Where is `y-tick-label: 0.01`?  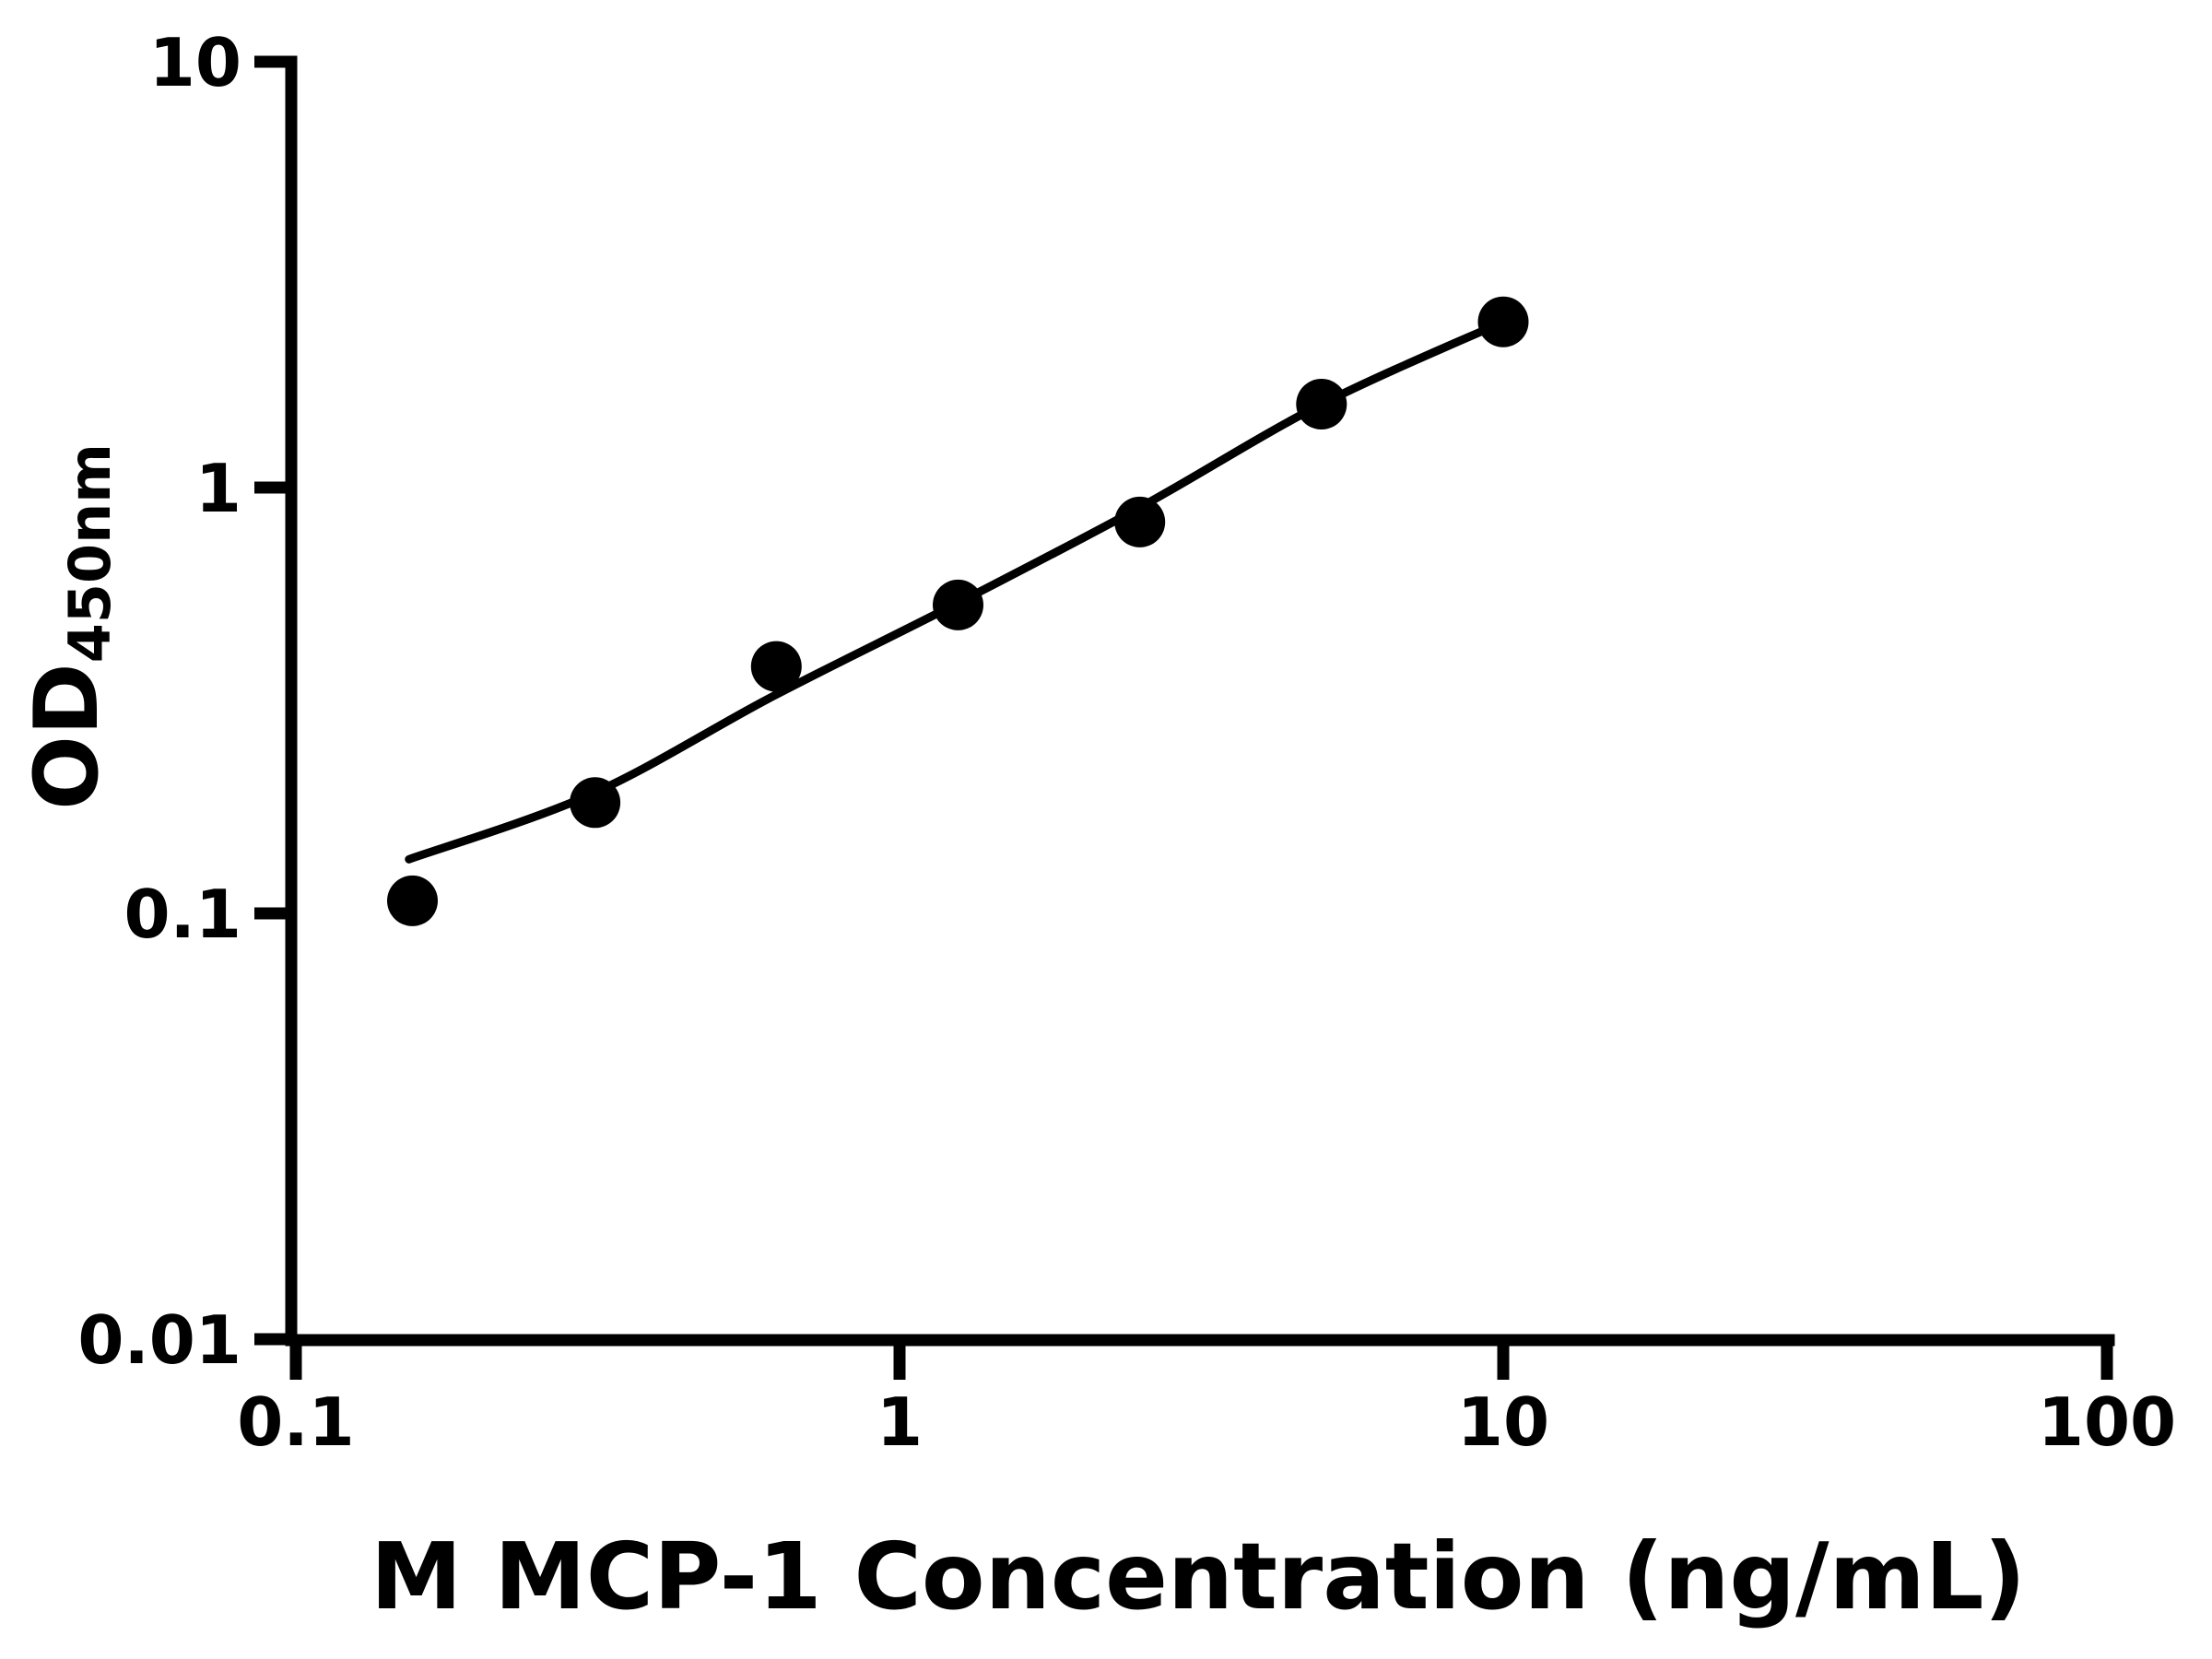
y-tick-label: 0.01 is located at coordinates (159, 1340).